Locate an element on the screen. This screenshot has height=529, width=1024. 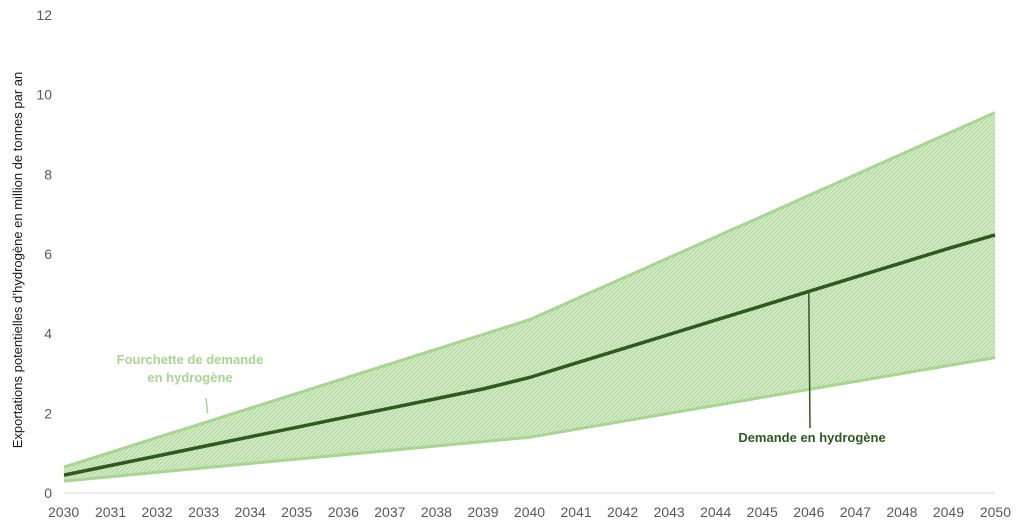
x-tick-label: 2049 is located at coordinates (948, 512).